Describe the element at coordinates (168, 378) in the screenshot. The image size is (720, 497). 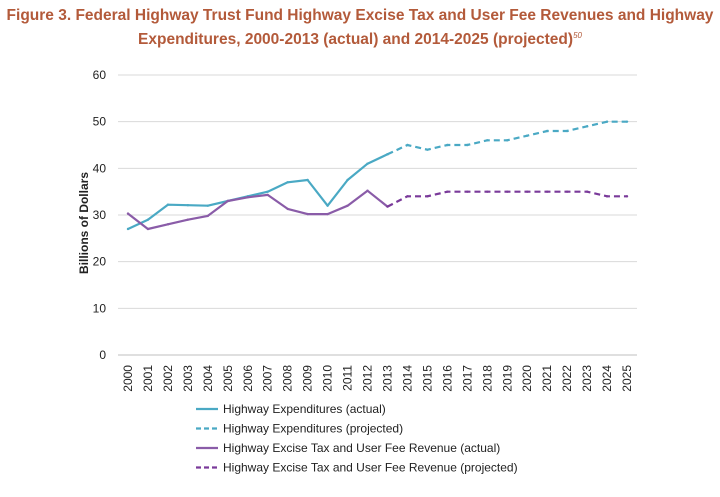
I see `x-tick-label: 2002` at that location.